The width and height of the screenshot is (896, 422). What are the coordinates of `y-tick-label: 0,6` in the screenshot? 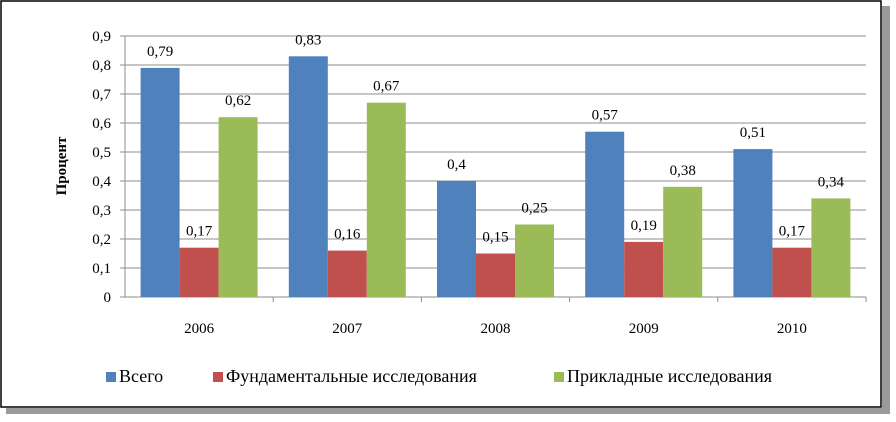 It's located at (101, 124).